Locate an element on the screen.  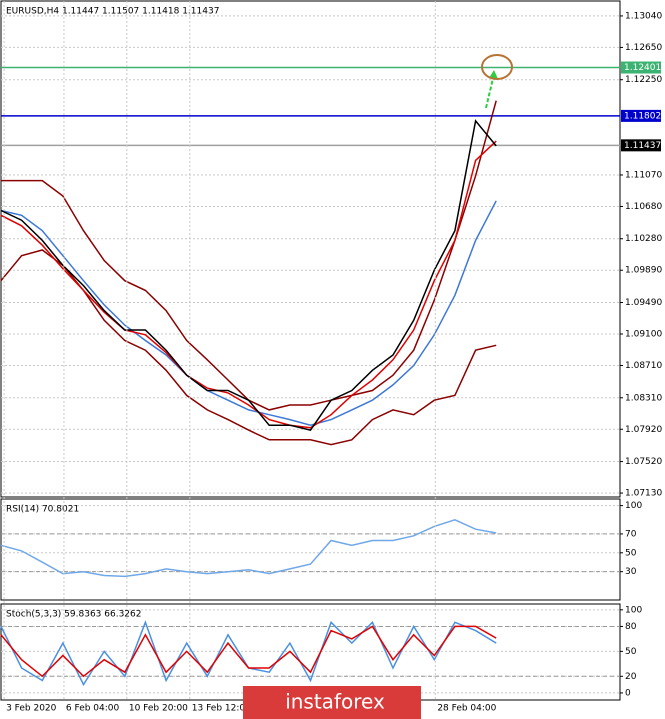
watermark: instaforex is located at coordinates (335, 702).